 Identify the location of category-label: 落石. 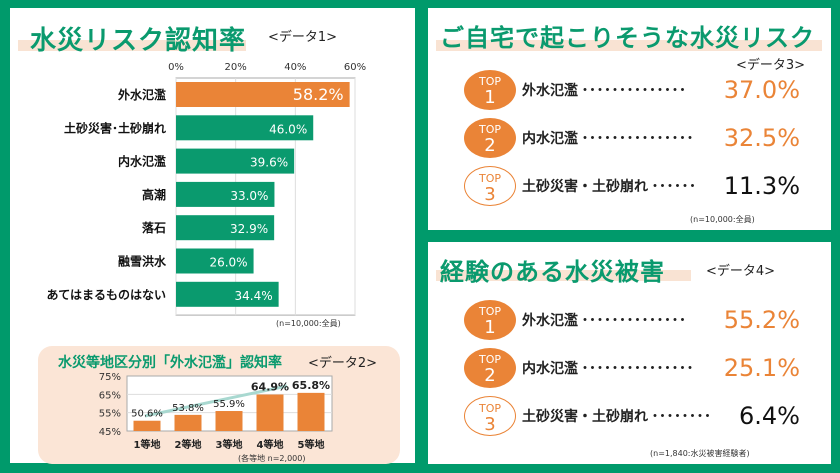
(154, 227).